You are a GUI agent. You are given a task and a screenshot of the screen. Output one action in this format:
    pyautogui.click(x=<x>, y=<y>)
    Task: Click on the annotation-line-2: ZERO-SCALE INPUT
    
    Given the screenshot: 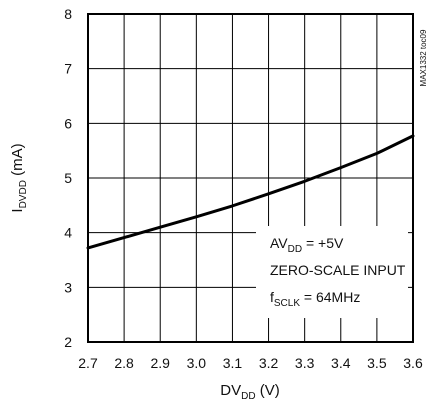 What is the action you would take?
    pyautogui.click(x=338, y=270)
    